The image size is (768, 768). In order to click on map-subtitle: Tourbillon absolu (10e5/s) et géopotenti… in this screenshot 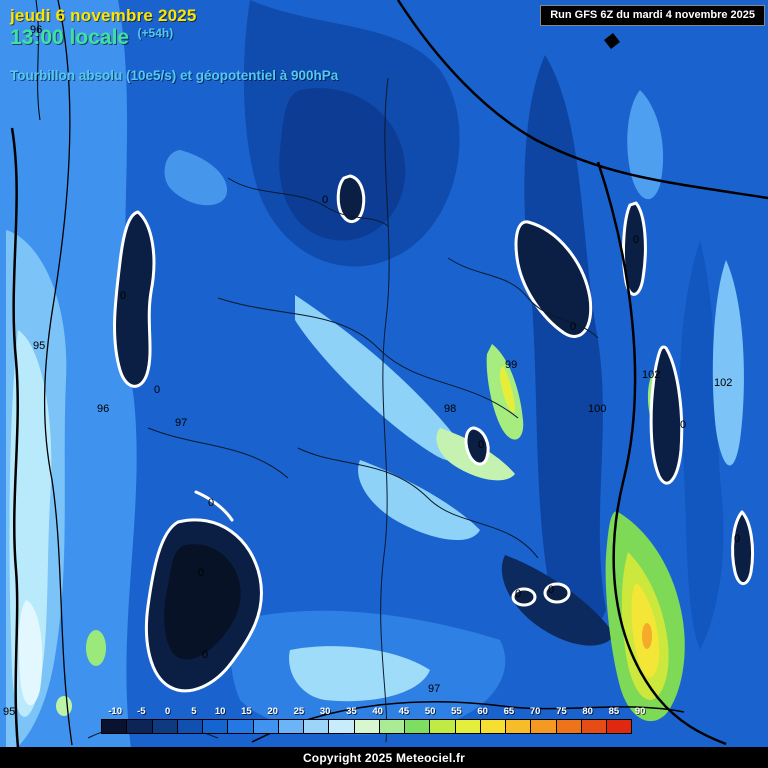, I will do `click(174, 75)`.